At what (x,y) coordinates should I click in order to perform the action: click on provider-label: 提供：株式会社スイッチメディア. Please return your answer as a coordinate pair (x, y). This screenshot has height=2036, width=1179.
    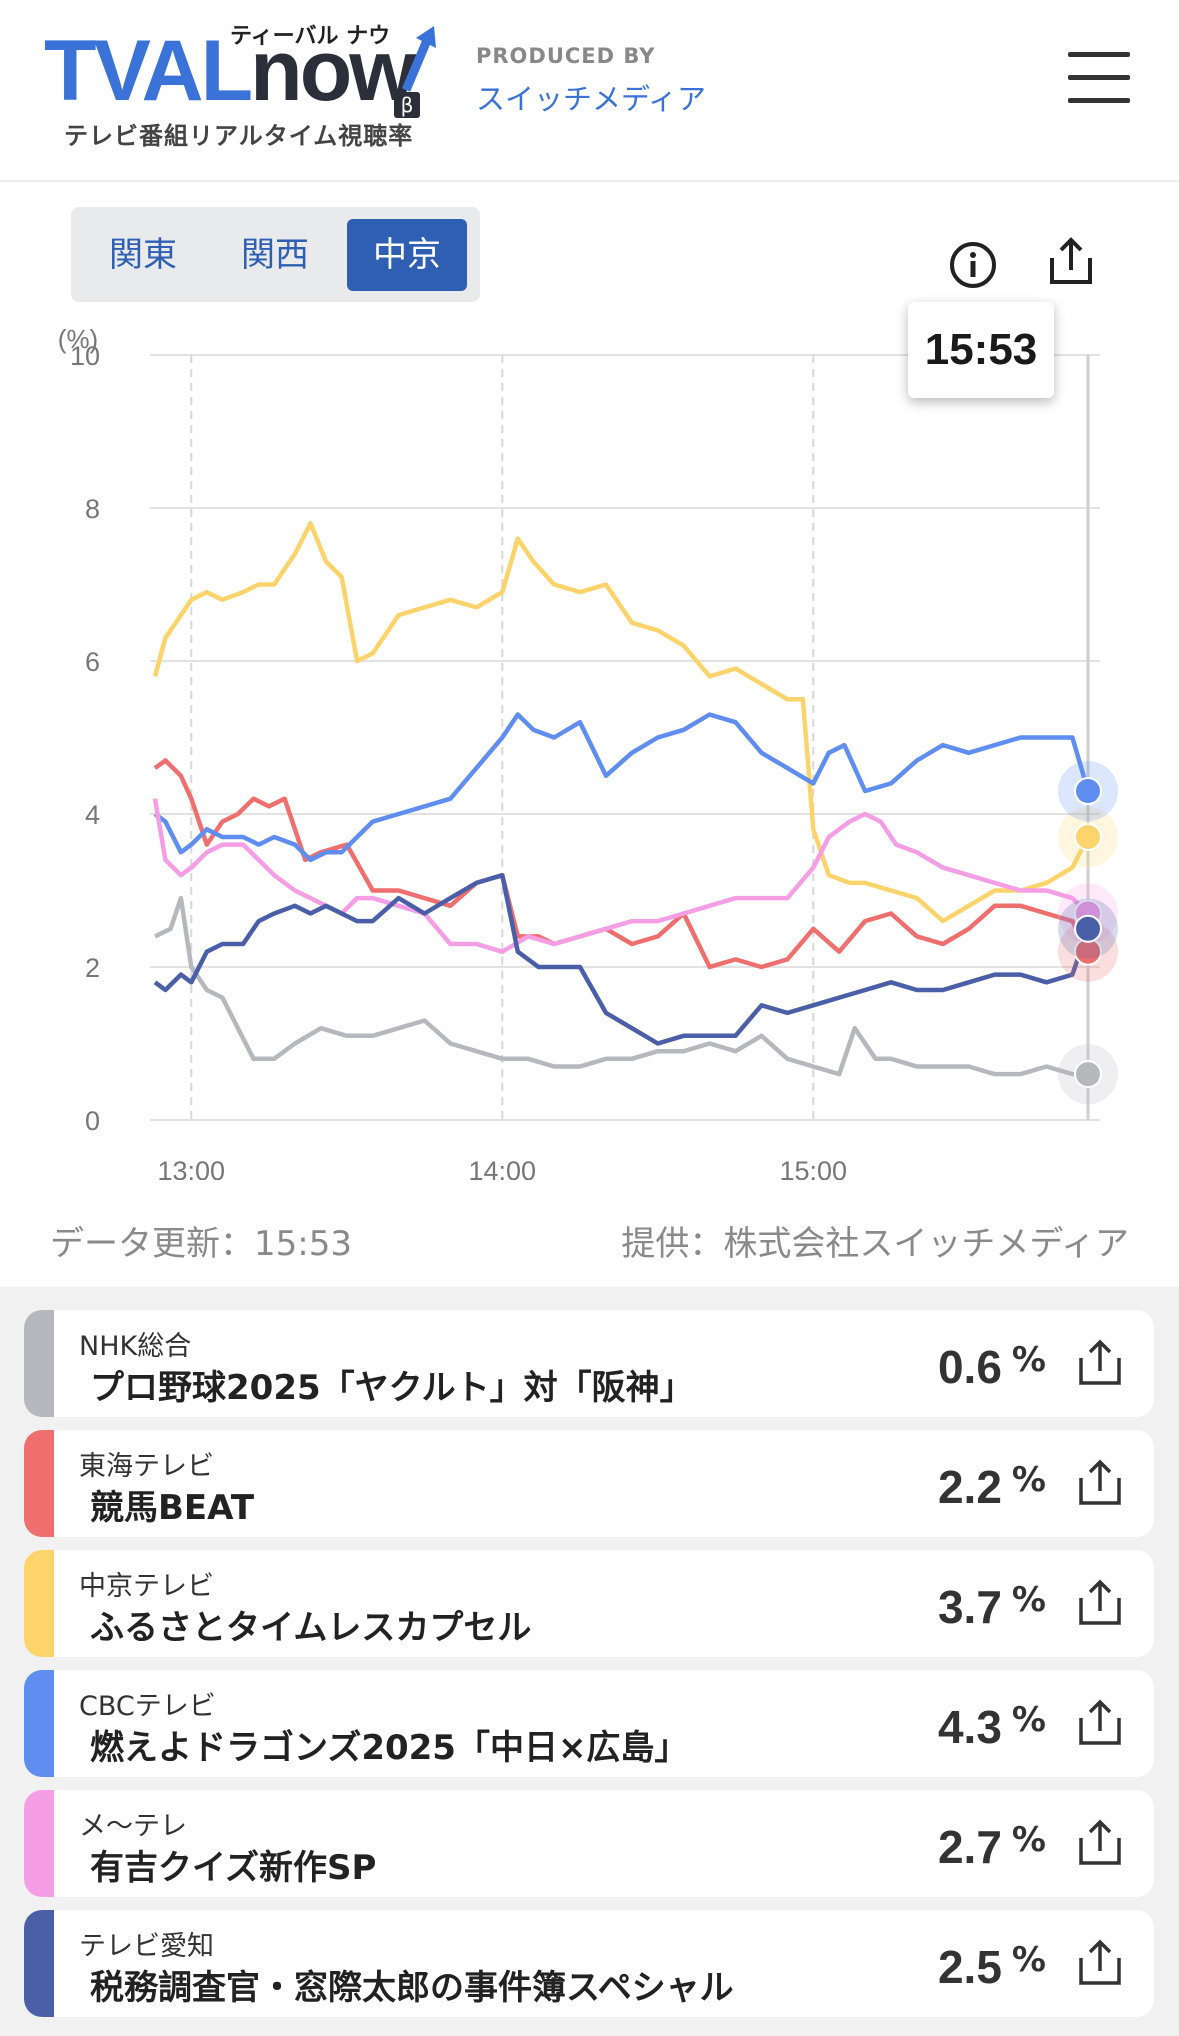
    Looking at the image, I should click on (875, 1244).